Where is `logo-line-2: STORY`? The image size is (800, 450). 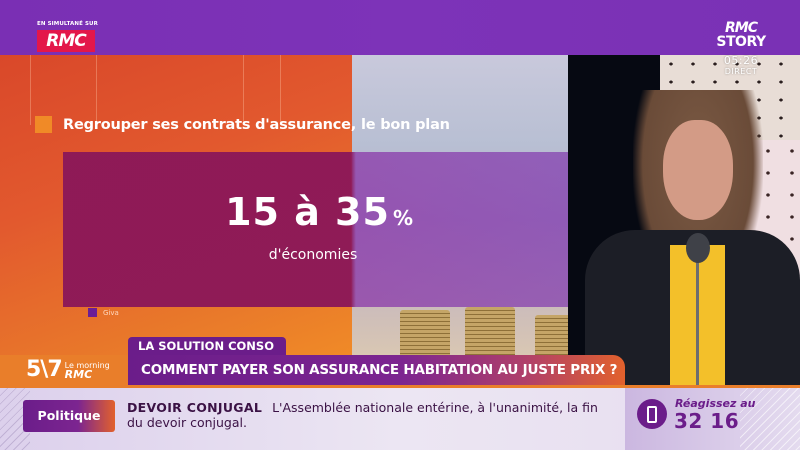 logo-line-2: STORY is located at coordinates (741, 42).